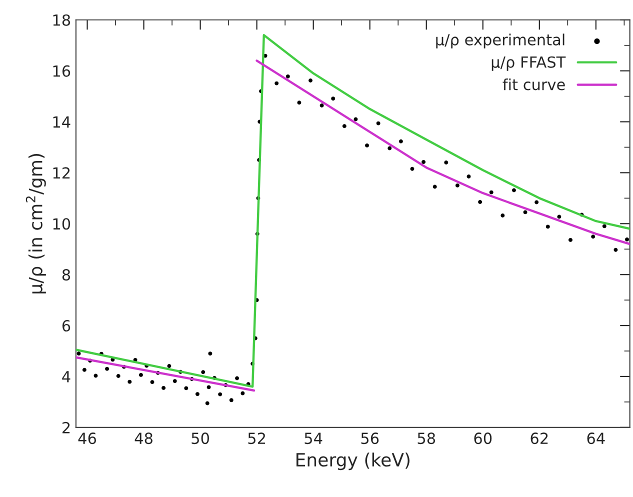 This screenshot has width=633, height=497. I want to click on y-tick-label: 6, so click(66, 326).